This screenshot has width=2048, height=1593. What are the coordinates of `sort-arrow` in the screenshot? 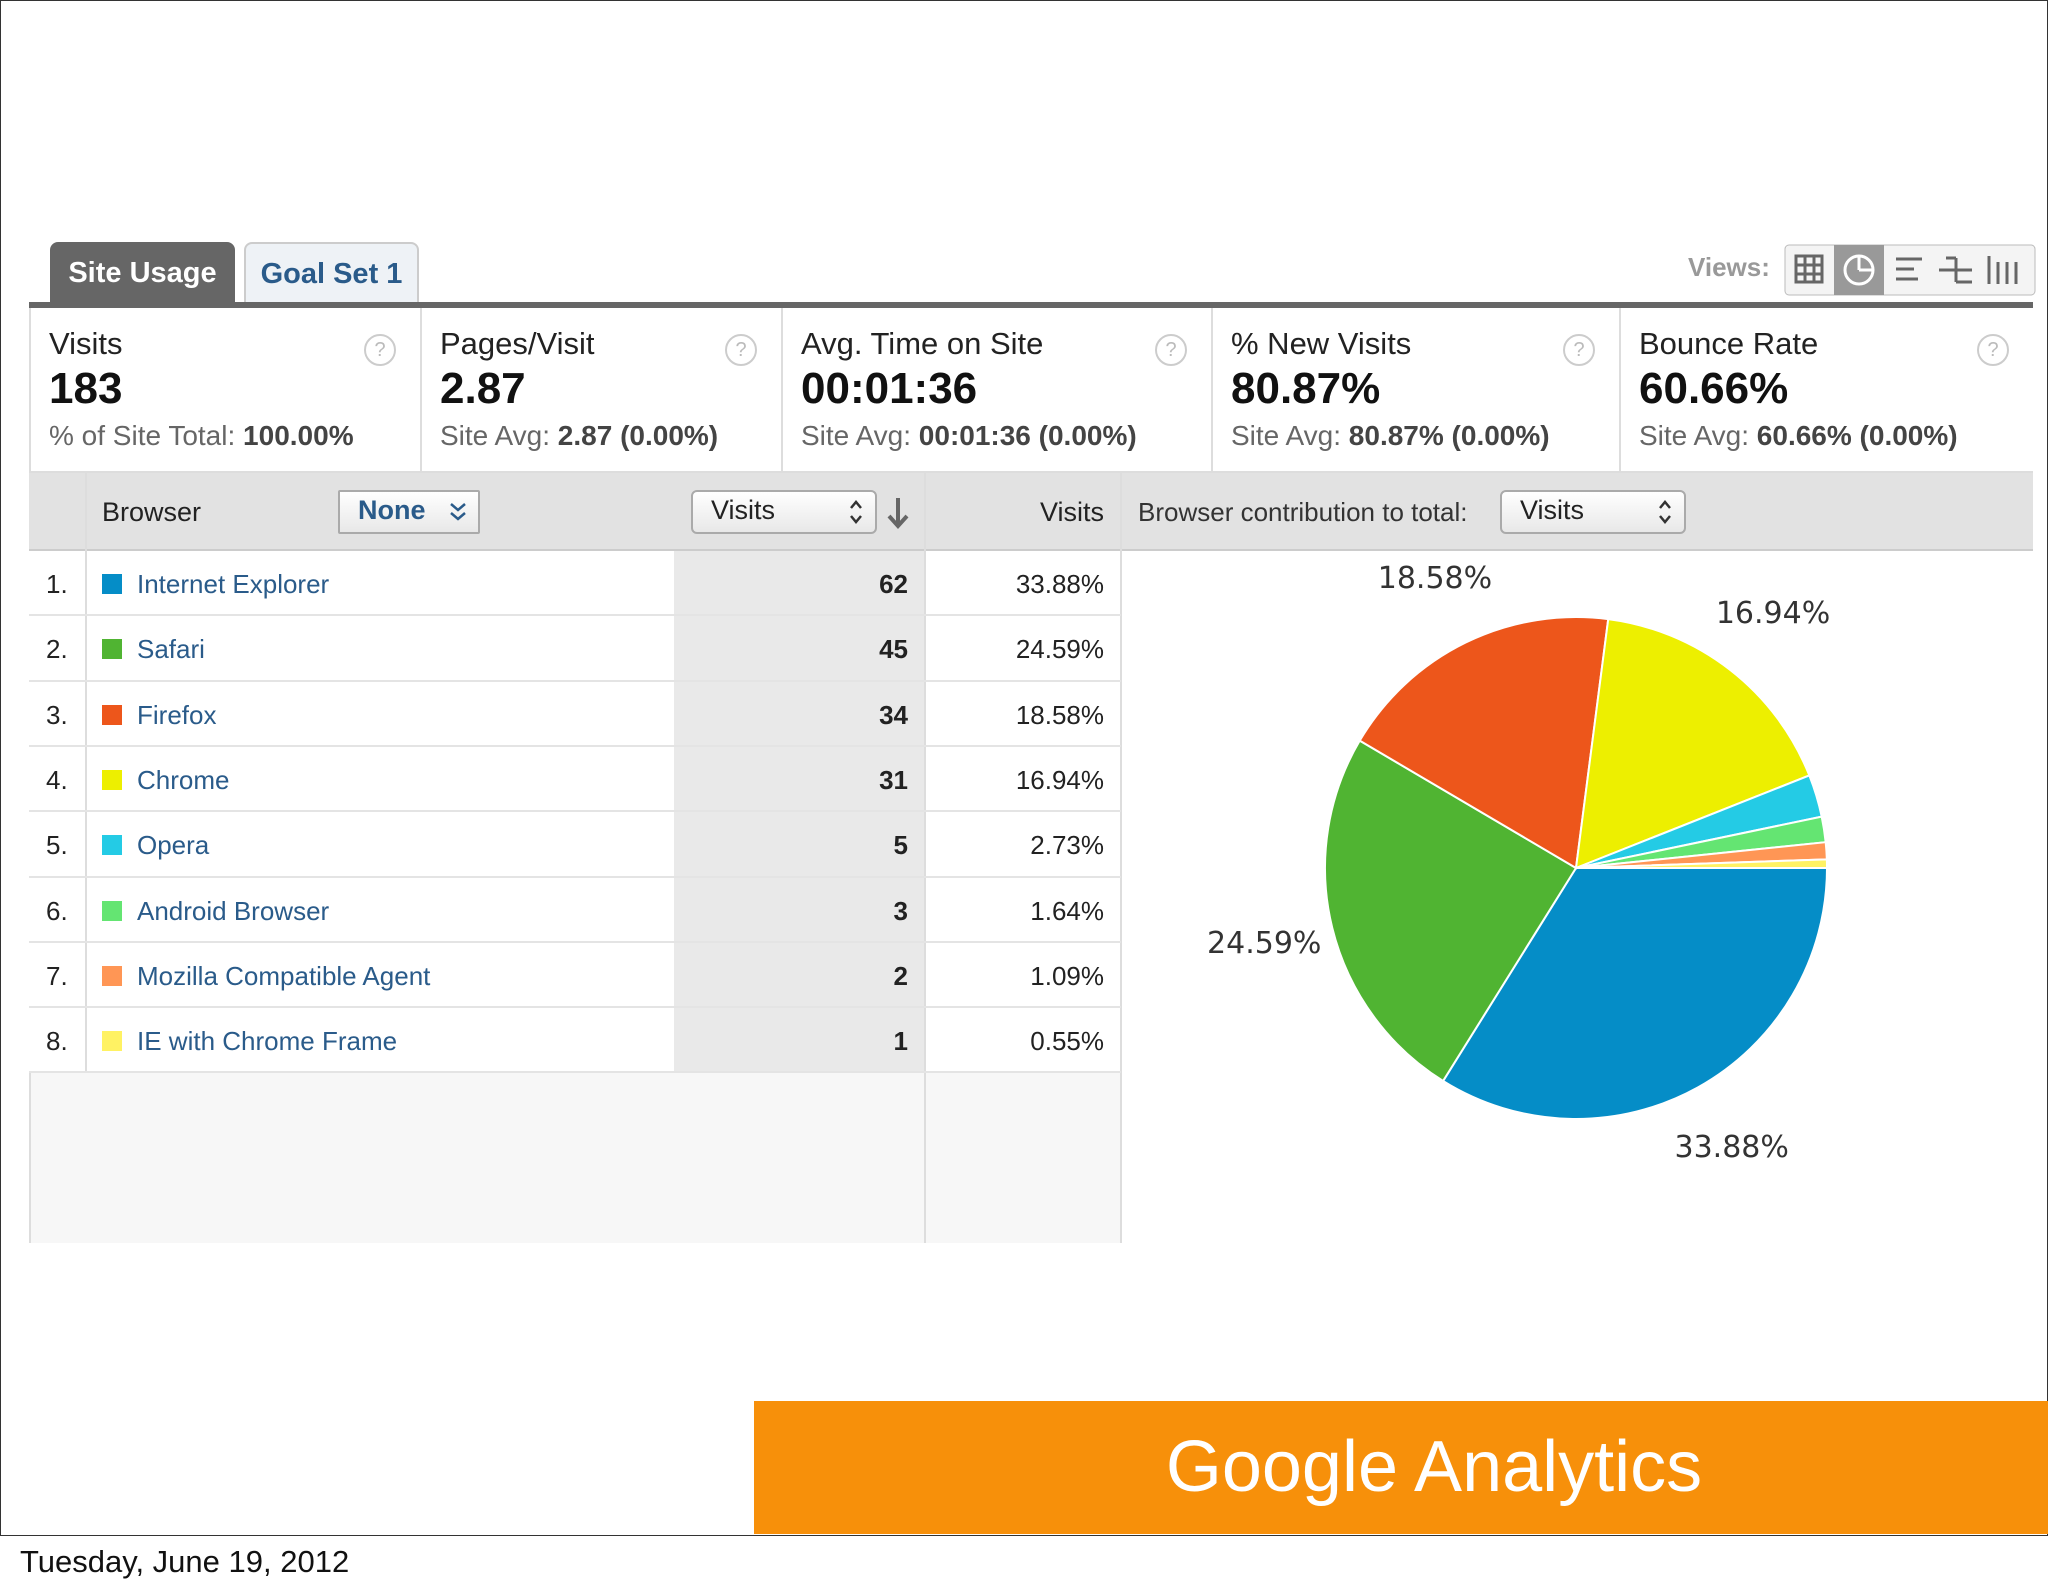 It's located at (898, 513).